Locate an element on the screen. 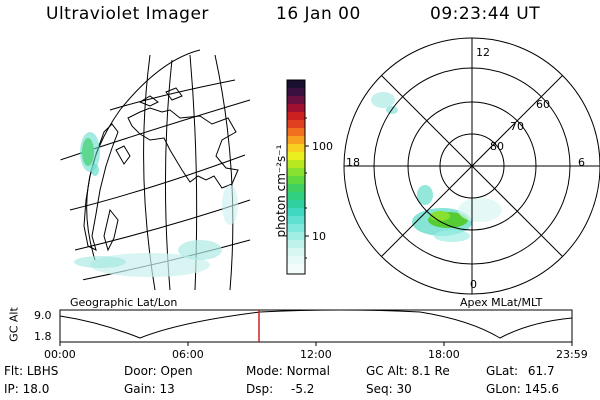  mlt-6-label: 6 is located at coordinates (581, 162).